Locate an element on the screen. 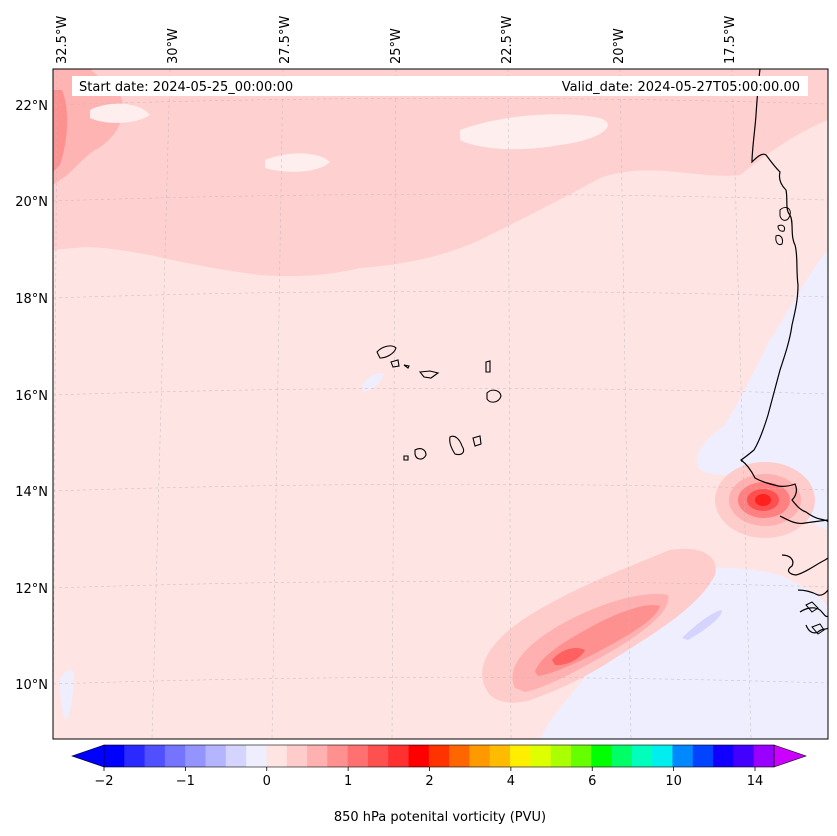 This screenshot has height=836, width=837. island-sal is located at coordinates (488, 366).